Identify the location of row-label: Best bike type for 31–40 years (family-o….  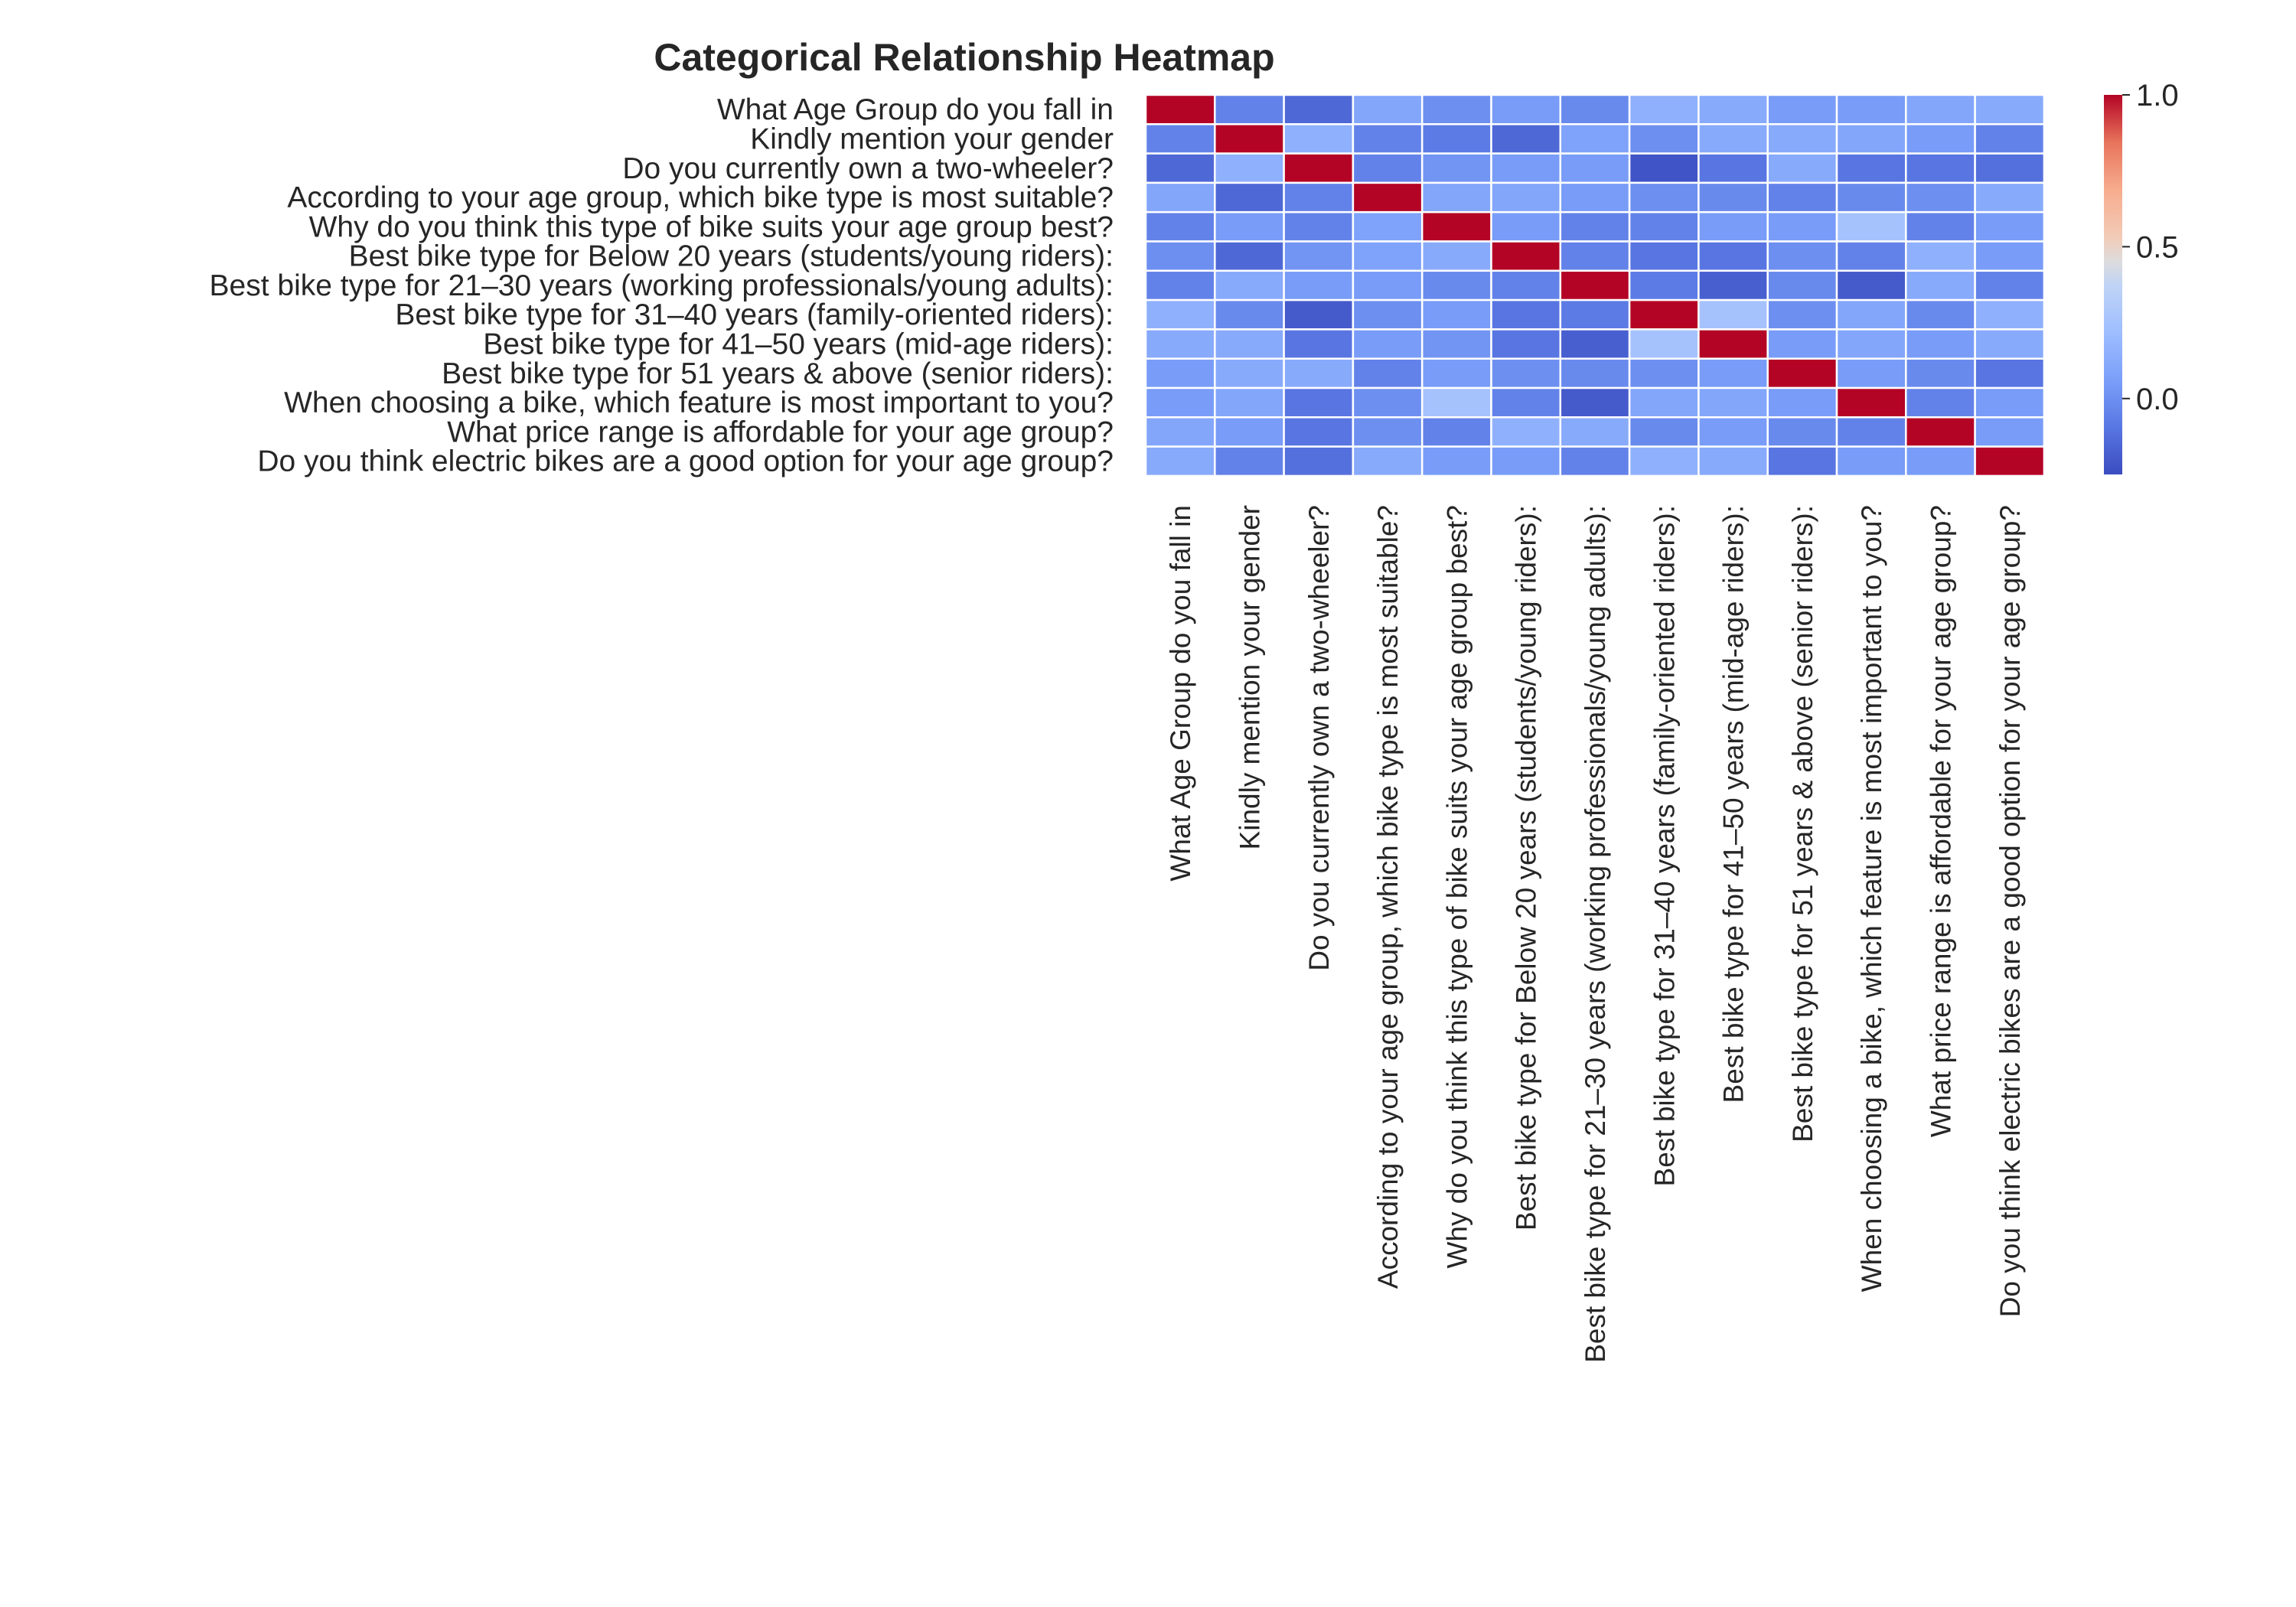
(754, 314).